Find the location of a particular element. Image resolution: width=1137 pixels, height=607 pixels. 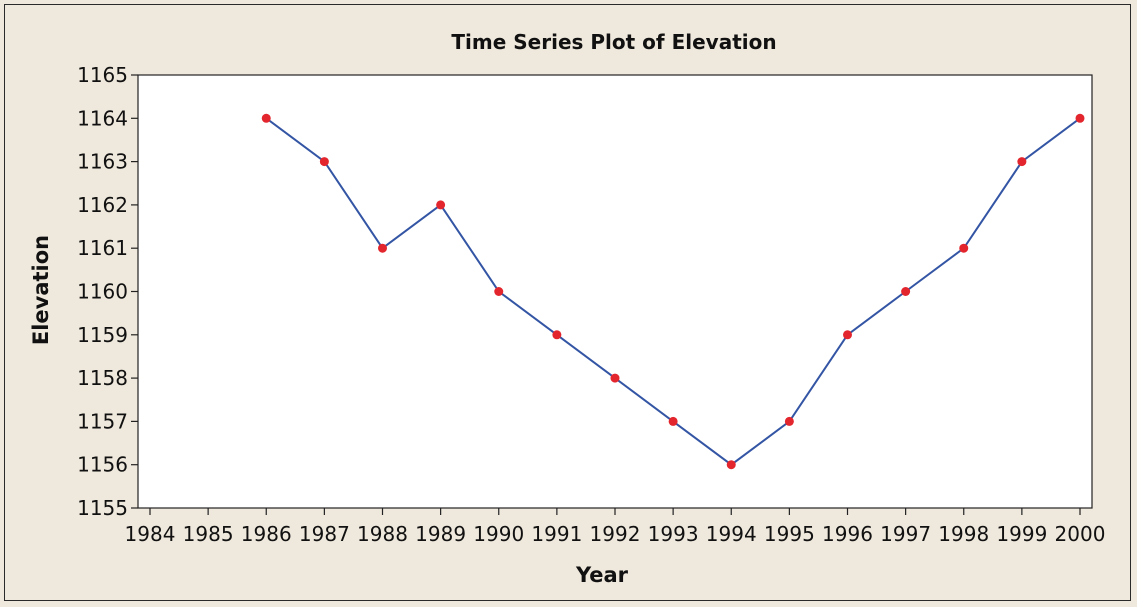

x-tick-label: 1985 is located at coordinates (208, 534).